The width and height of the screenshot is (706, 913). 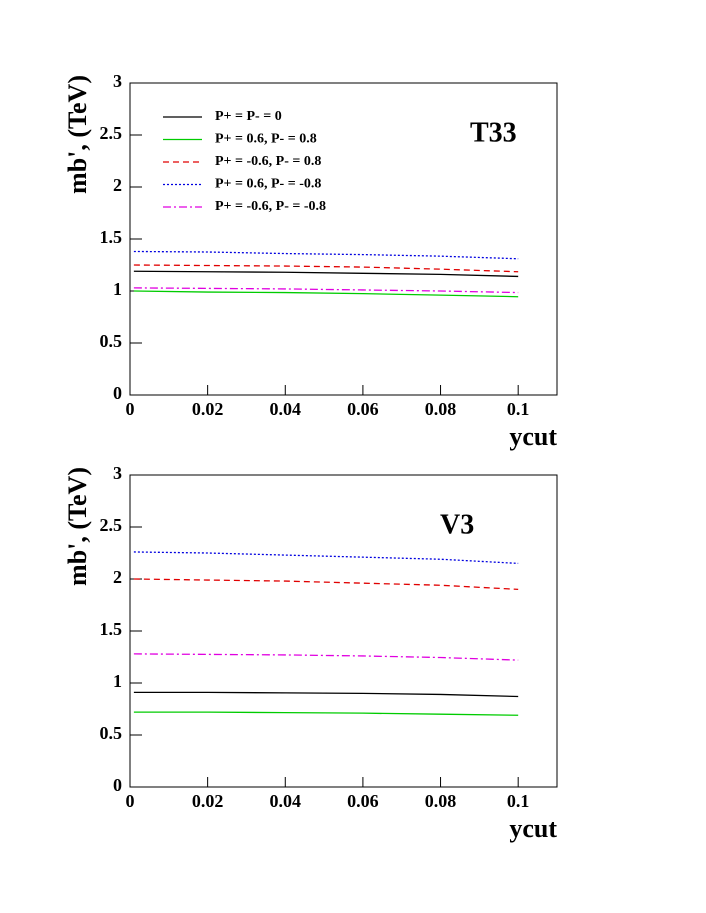 What do you see at coordinates (266, 139) in the screenshot?
I see `legend-label: P+ = 0.6, P- = 0.8` at bounding box center [266, 139].